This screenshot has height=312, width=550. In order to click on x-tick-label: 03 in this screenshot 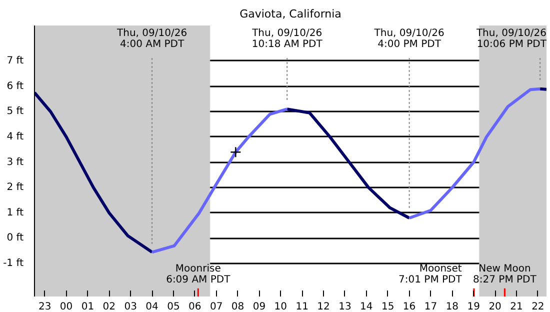, I will do `click(130, 307)`.